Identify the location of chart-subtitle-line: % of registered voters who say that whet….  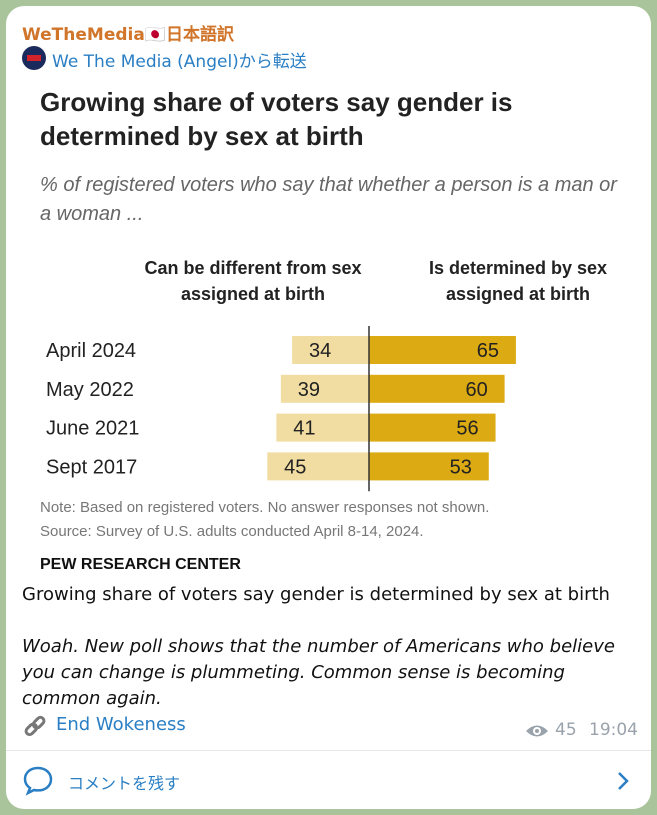
(329, 185).